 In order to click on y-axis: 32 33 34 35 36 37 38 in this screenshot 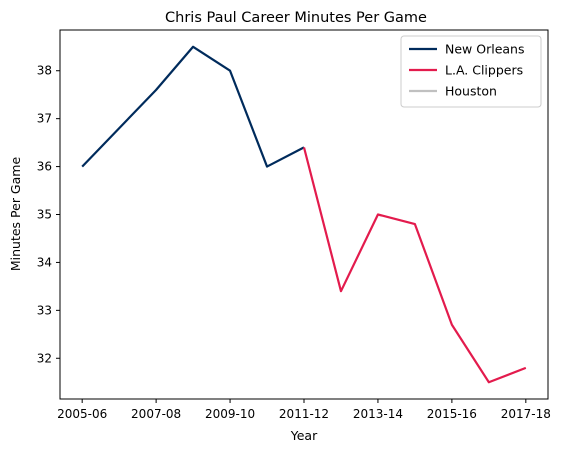, I will do `click(48, 214)`.